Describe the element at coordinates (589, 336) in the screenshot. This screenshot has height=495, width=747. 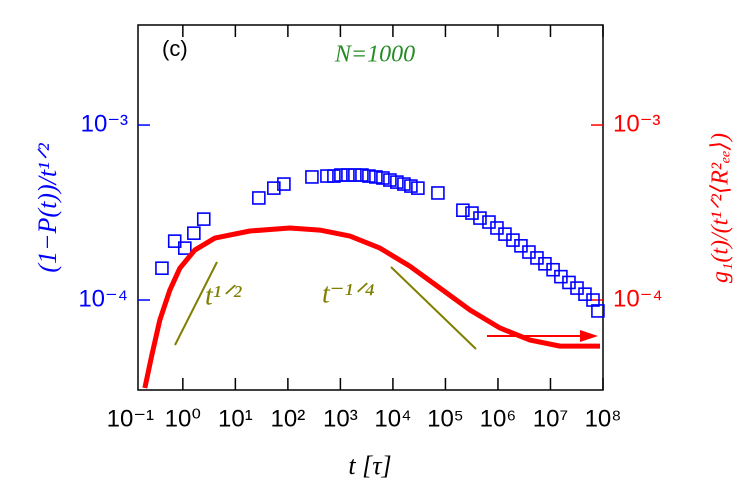
I see `arrow-head` at that location.